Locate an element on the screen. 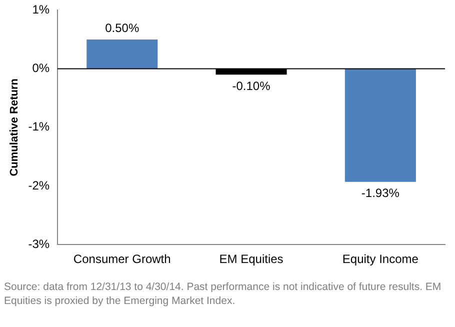  y-tick-label: -1% is located at coordinates (39, 127).